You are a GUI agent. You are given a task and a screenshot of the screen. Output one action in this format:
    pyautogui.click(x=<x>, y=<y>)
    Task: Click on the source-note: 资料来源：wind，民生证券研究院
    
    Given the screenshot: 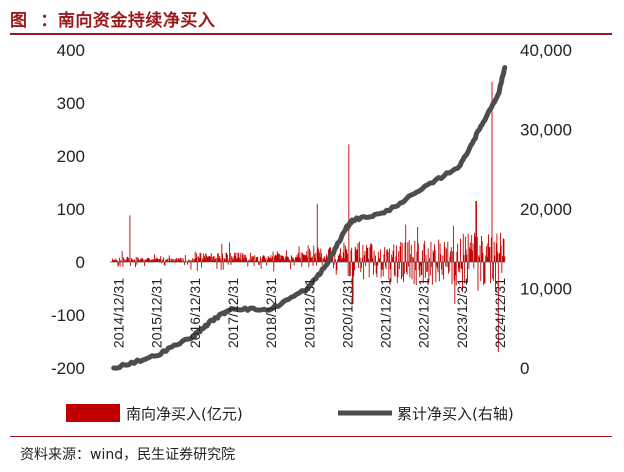 What is the action you would take?
    pyautogui.click(x=128, y=455)
    